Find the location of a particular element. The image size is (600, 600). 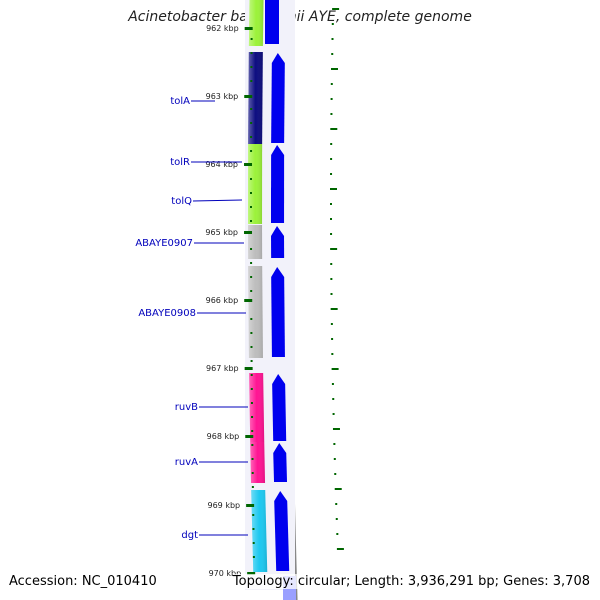

feature-tola-shade is located at coordinates (255, 98).